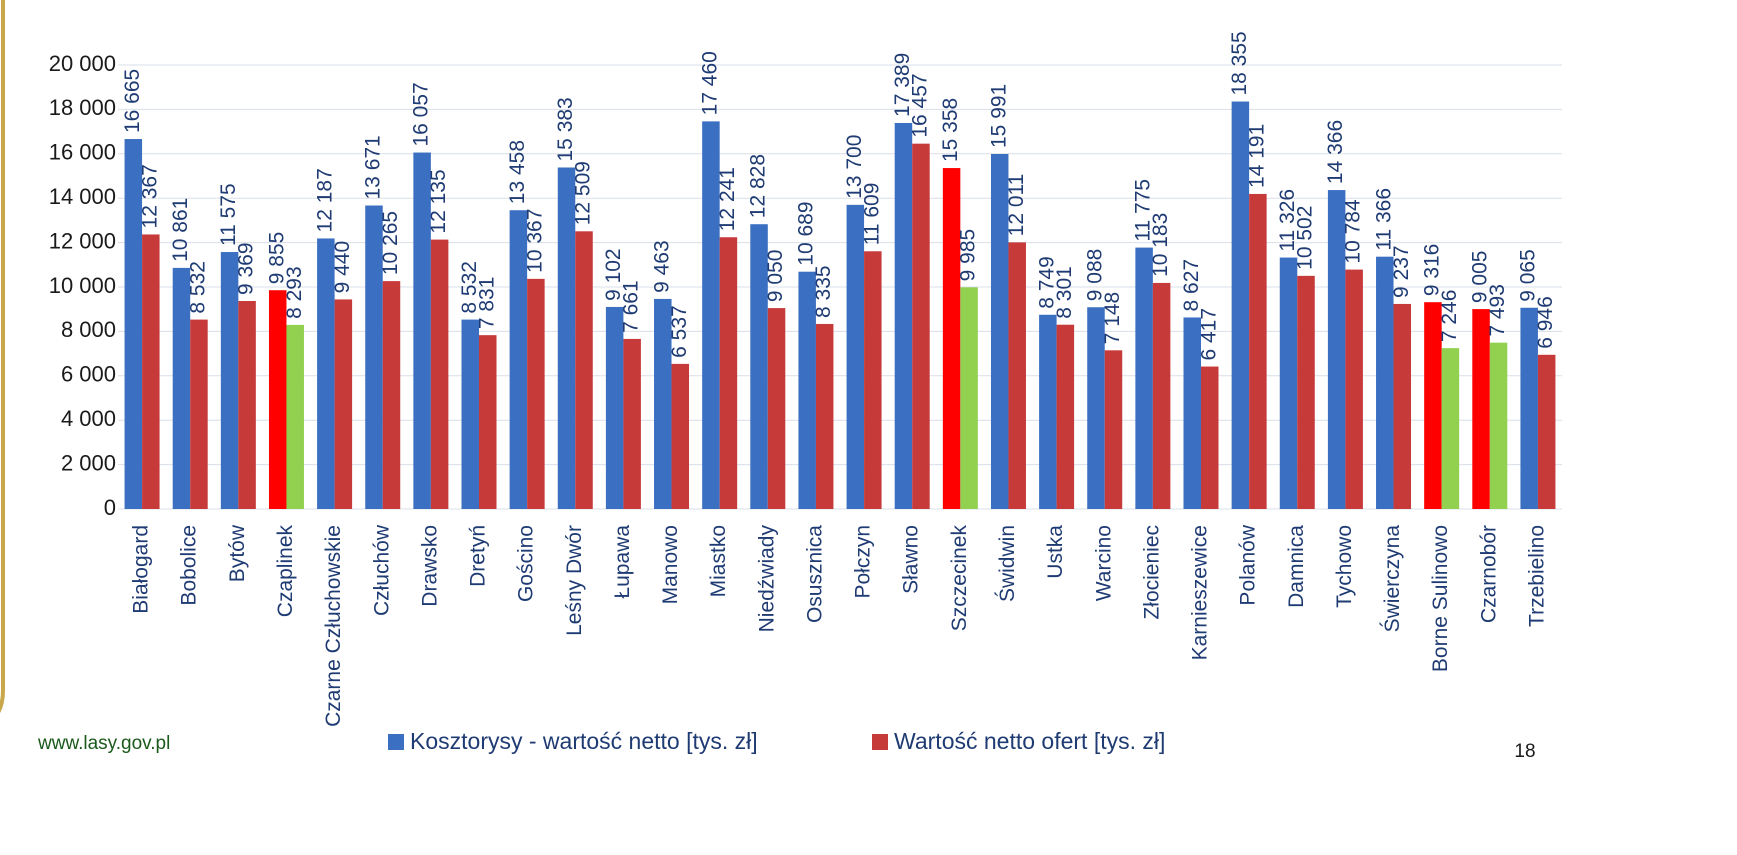 The width and height of the screenshot is (1737, 855). What do you see at coordinates (709, 83) in the screenshot?
I see `value-label: 17 460` at bounding box center [709, 83].